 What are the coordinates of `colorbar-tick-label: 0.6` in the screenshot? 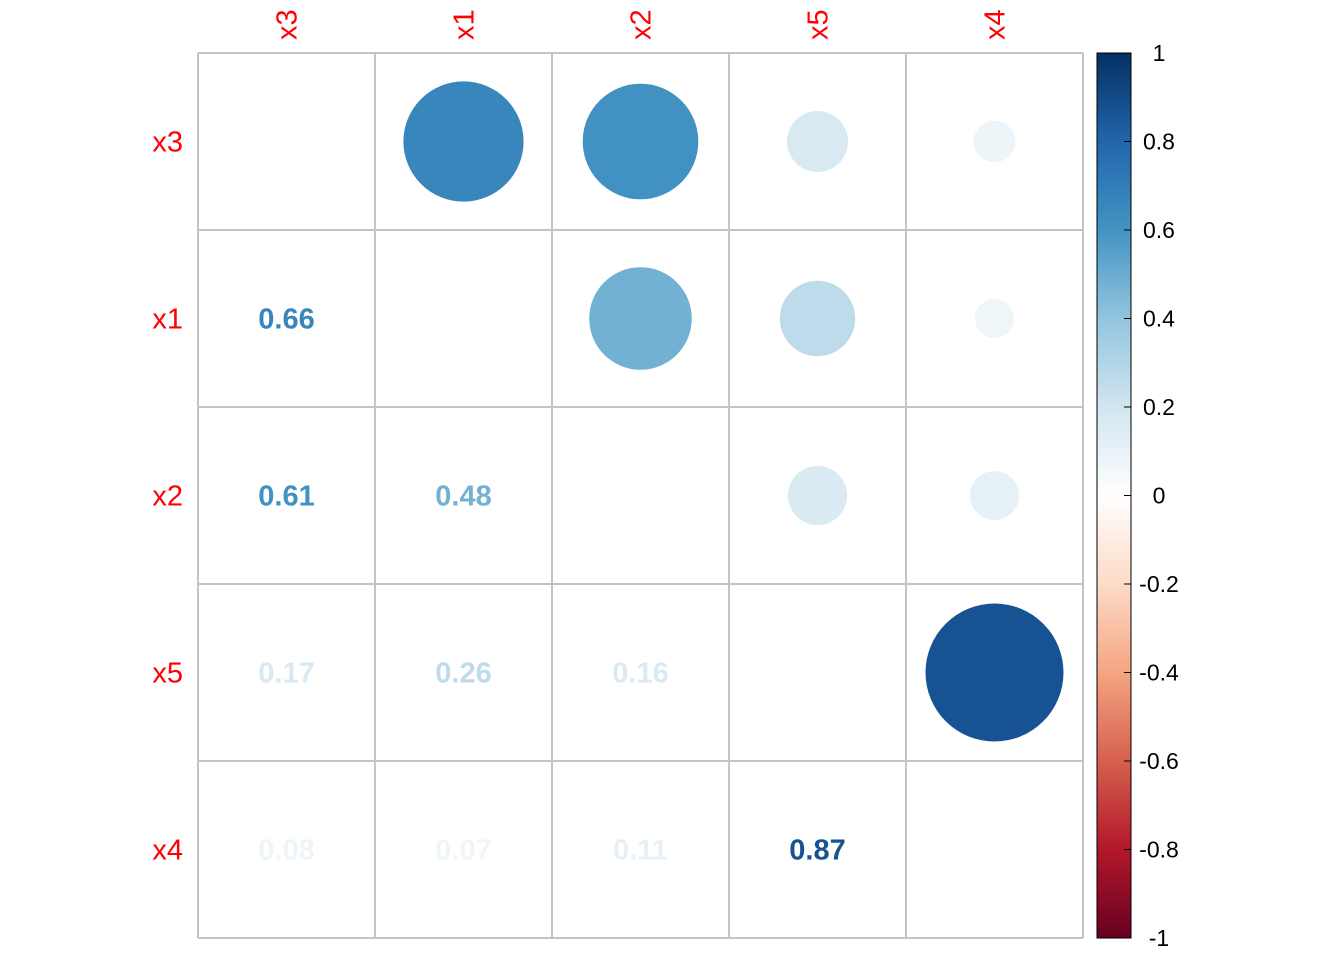 It's located at (1159, 230).